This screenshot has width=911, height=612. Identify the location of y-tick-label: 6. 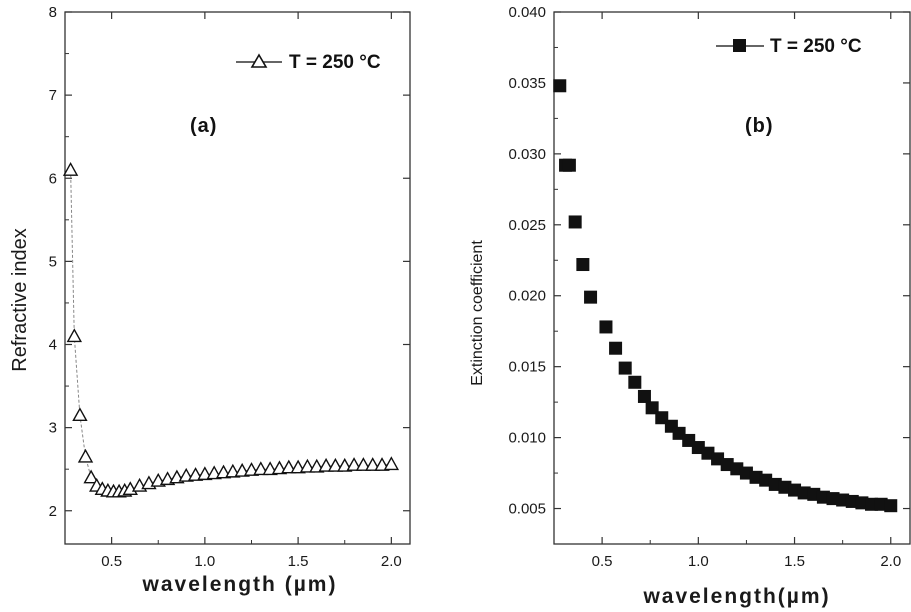
(53, 178).